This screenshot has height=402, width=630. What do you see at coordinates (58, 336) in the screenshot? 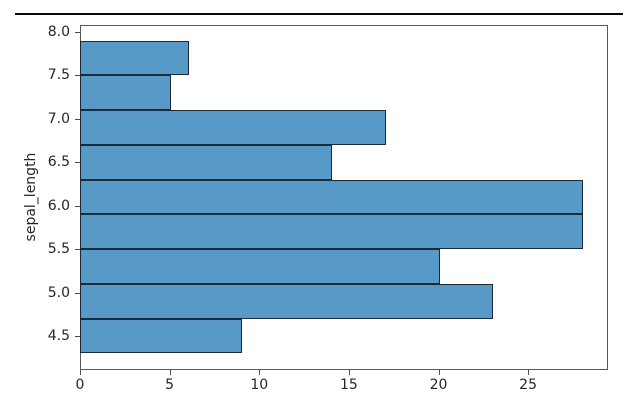
I see `y-tick-label: 4.5` at bounding box center [58, 336].